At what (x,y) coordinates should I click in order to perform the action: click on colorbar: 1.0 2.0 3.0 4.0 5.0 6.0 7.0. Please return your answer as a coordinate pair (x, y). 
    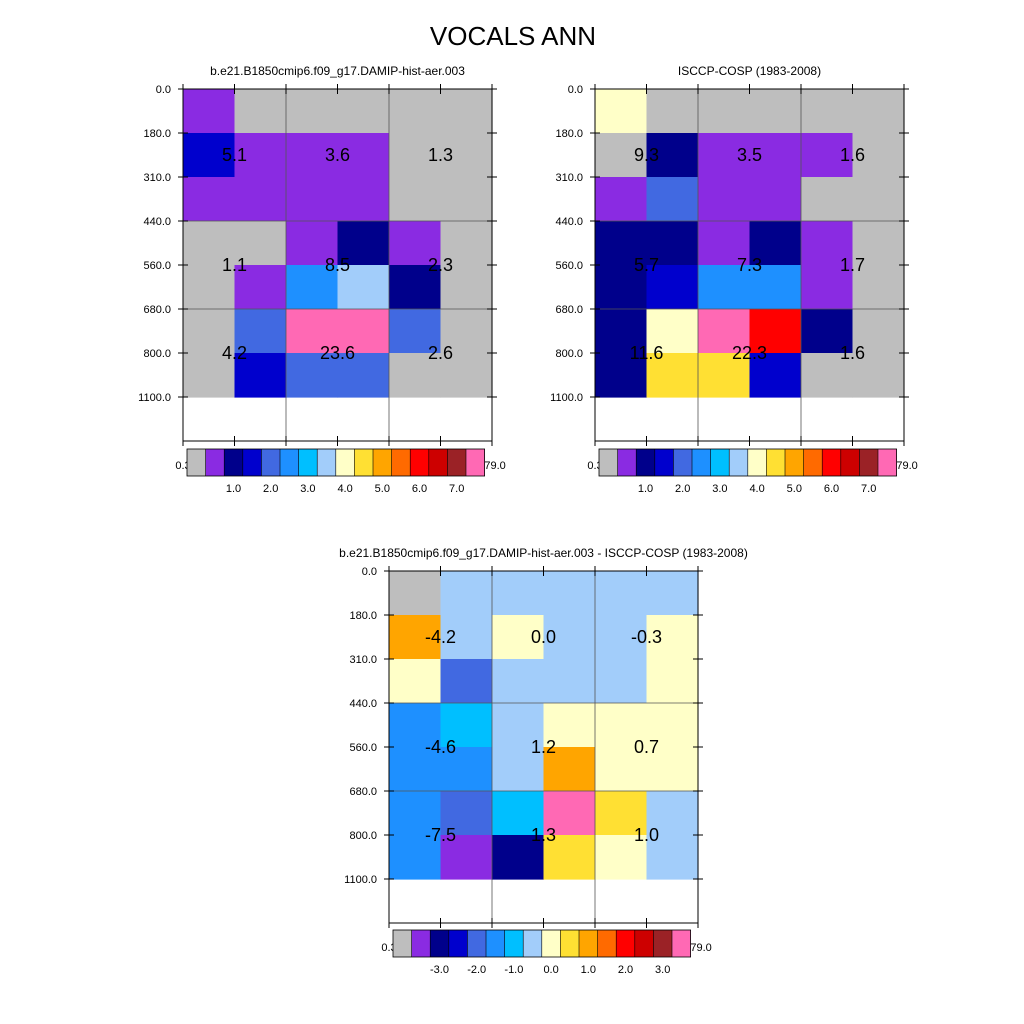
    Looking at the image, I should click on (336, 471).